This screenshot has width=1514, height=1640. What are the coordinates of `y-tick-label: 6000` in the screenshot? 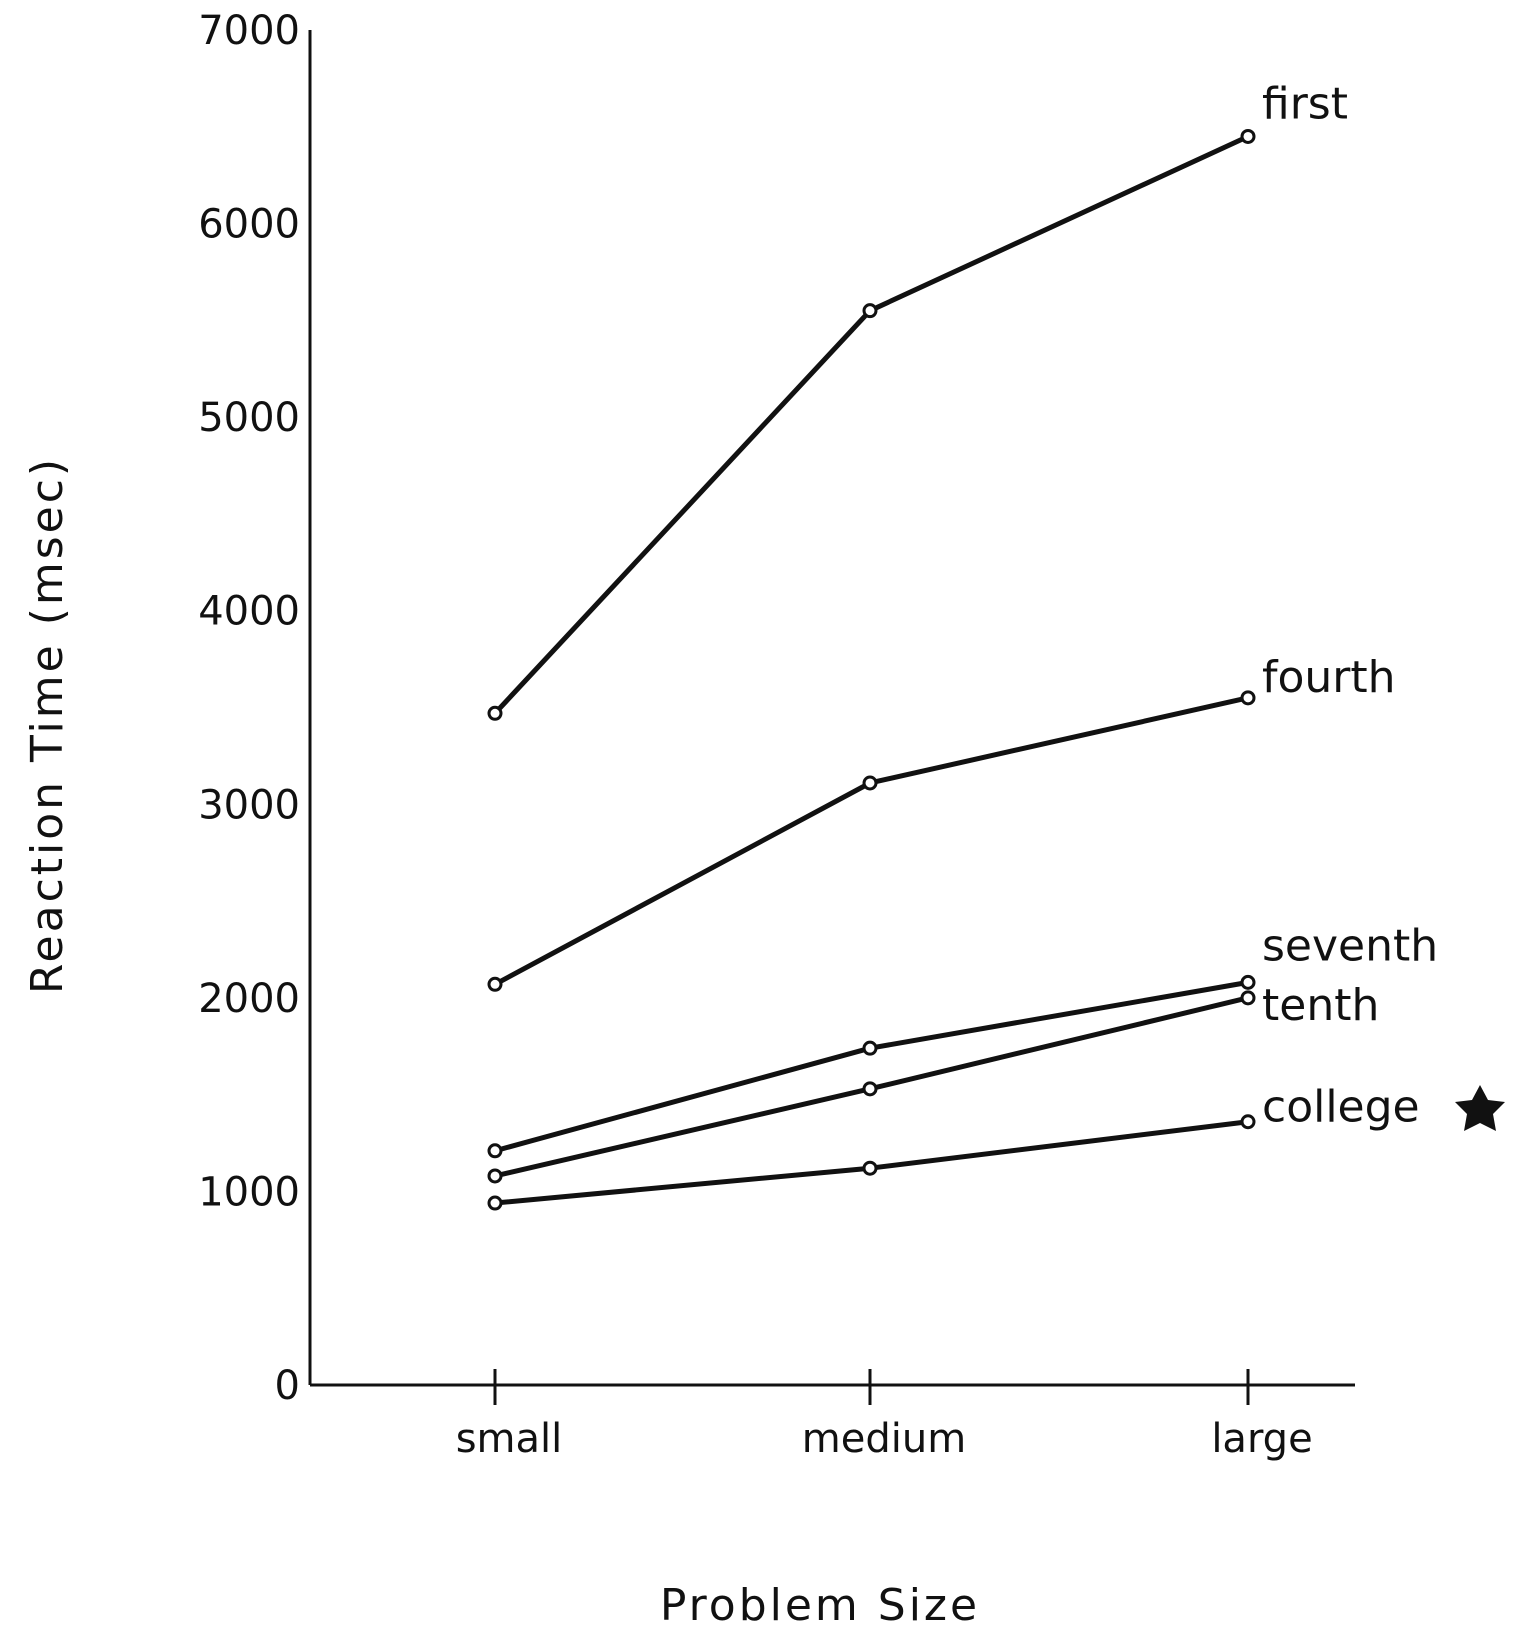 It's located at (249, 225).